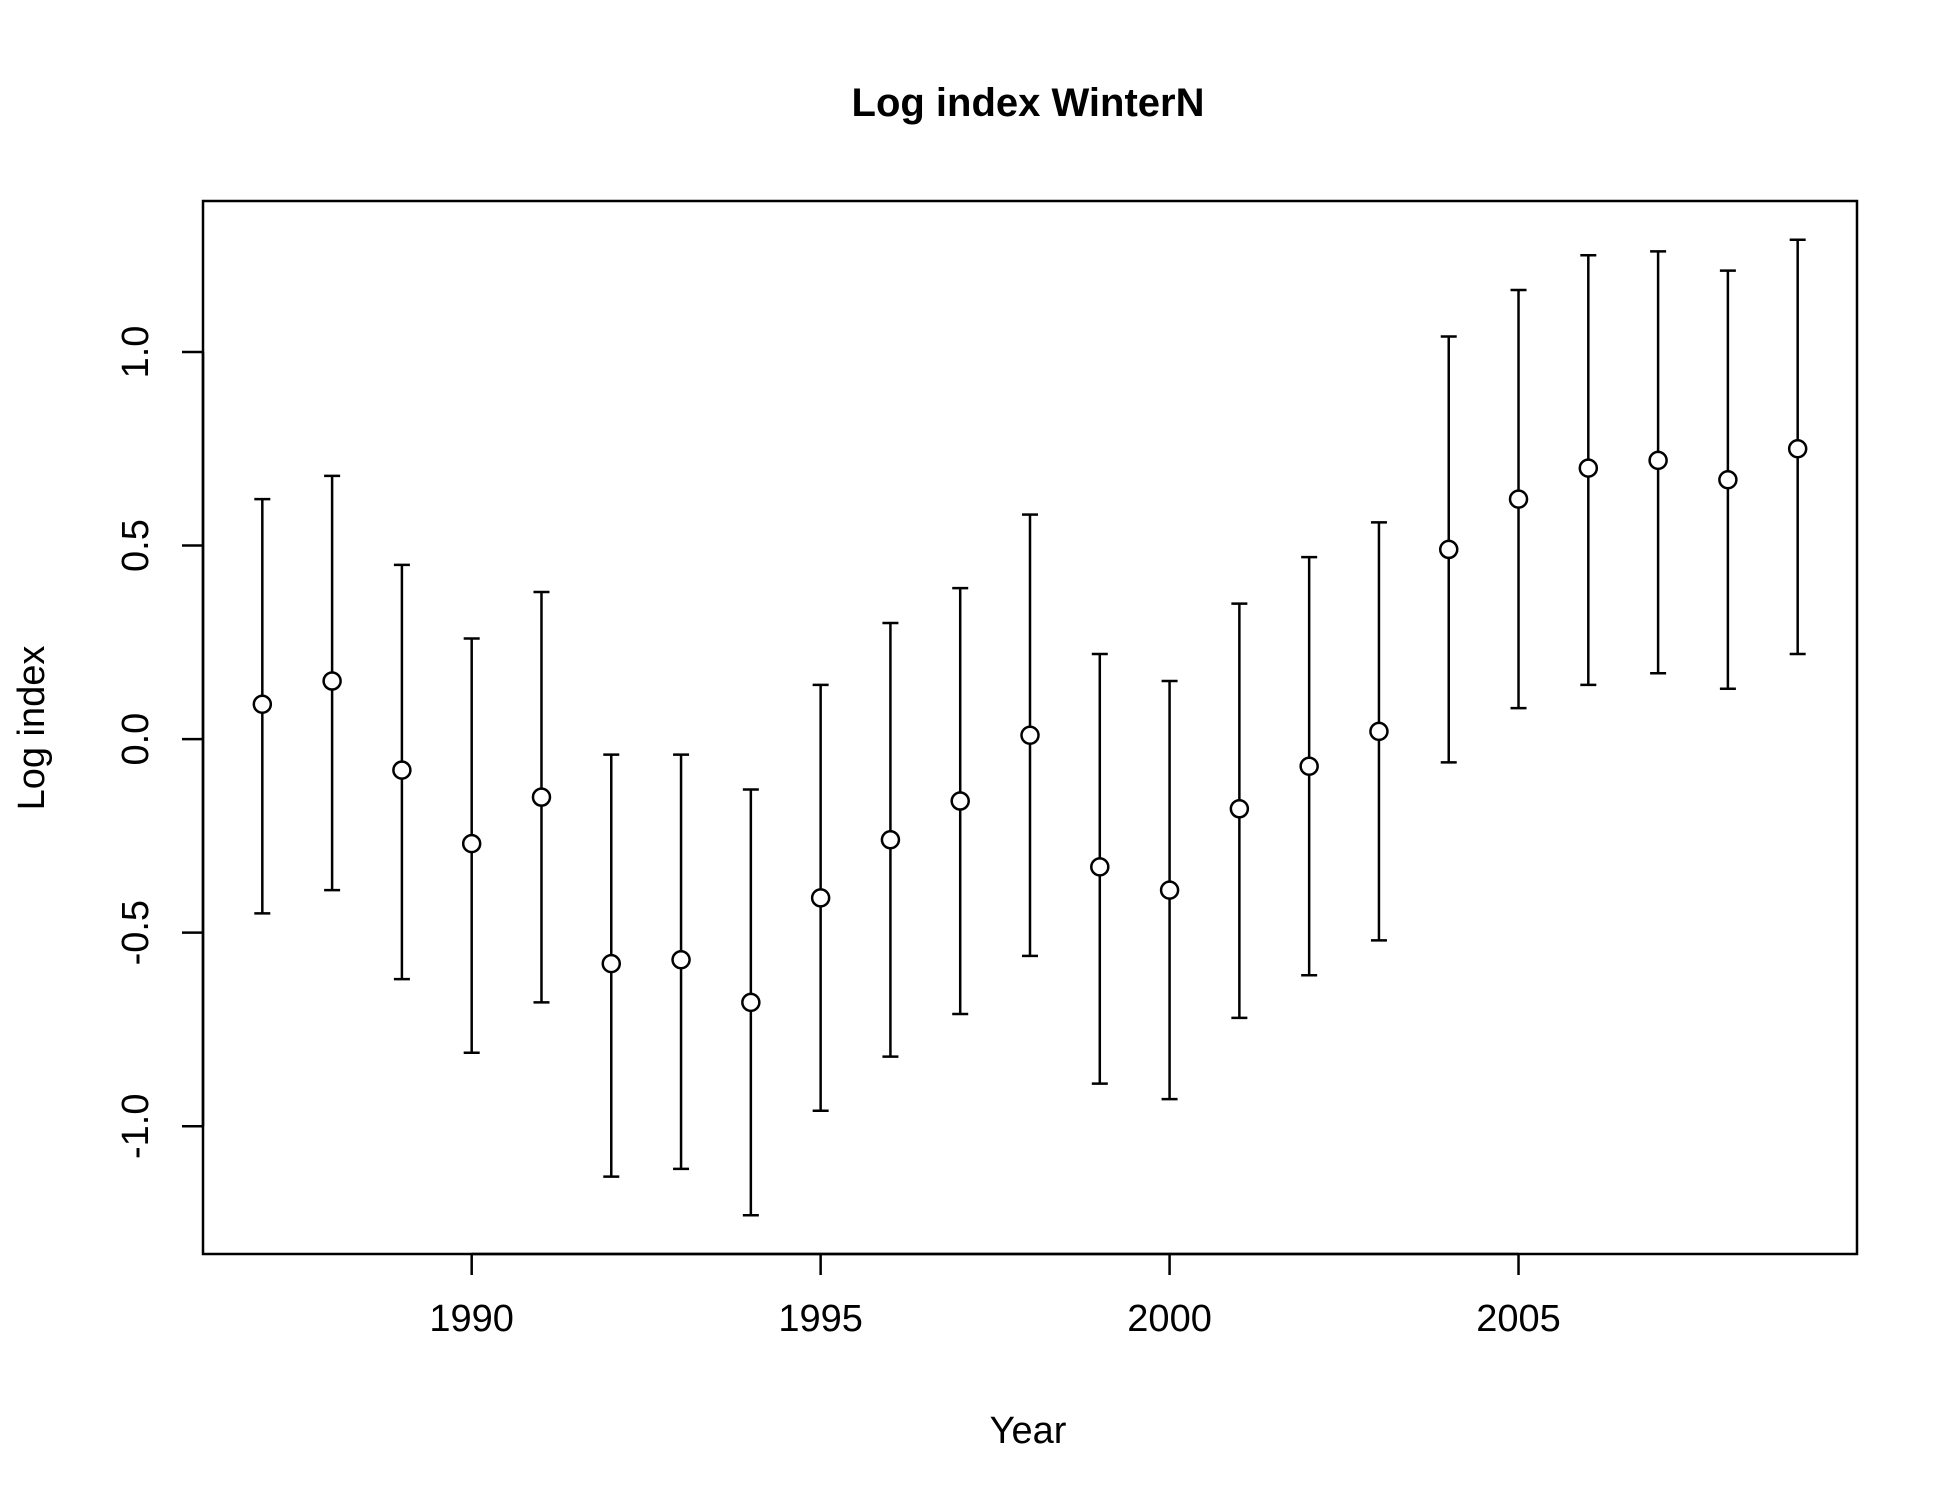 The height and width of the screenshot is (1505, 1950). Describe the element at coordinates (32, 728) in the screenshot. I see `y-axis-label: Log index` at that location.